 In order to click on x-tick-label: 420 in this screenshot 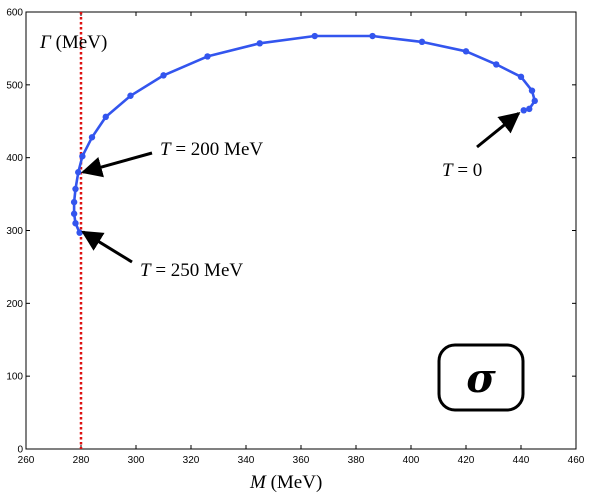, I will do `click(466, 460)`.